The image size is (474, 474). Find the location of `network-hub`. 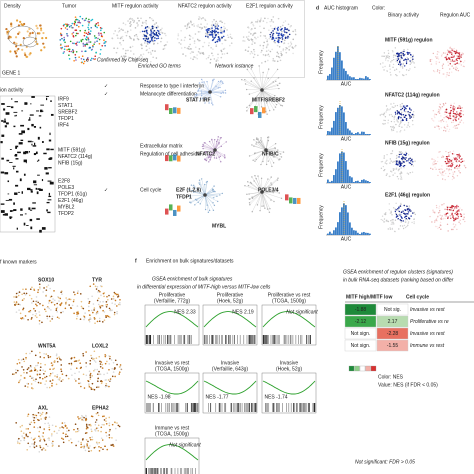

network-hub is located at coordinates (215, 150).